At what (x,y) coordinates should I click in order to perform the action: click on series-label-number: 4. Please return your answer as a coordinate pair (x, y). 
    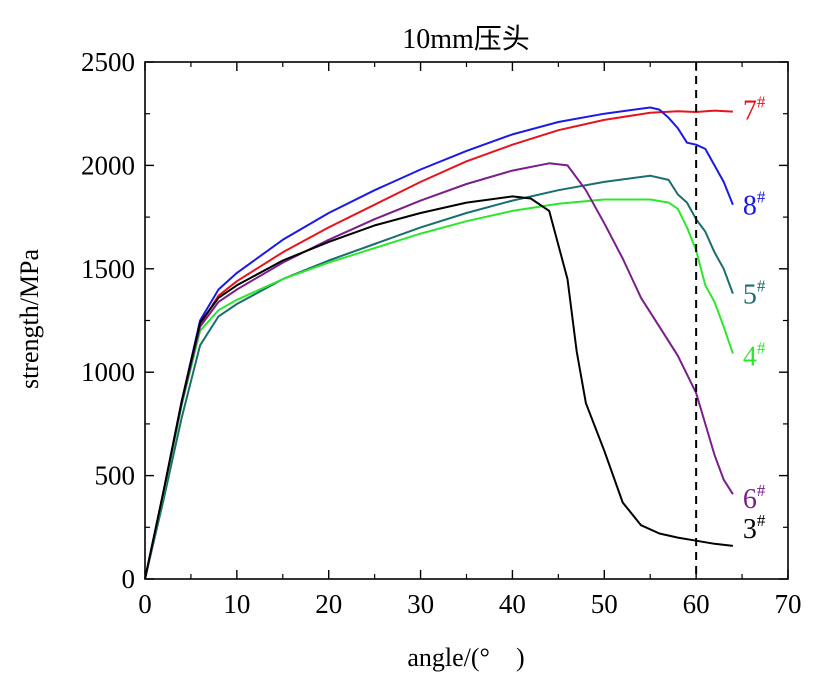
    Looking at the image, I should click on (750, 357).